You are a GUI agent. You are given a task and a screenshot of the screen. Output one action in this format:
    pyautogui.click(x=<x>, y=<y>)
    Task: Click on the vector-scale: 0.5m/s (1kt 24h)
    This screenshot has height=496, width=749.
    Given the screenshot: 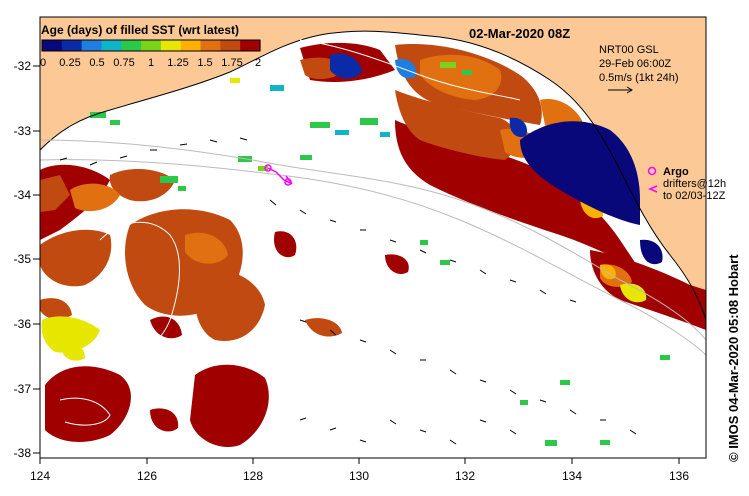 What is the action you would take?
    pyautogui.click(x=638, y=78)
    